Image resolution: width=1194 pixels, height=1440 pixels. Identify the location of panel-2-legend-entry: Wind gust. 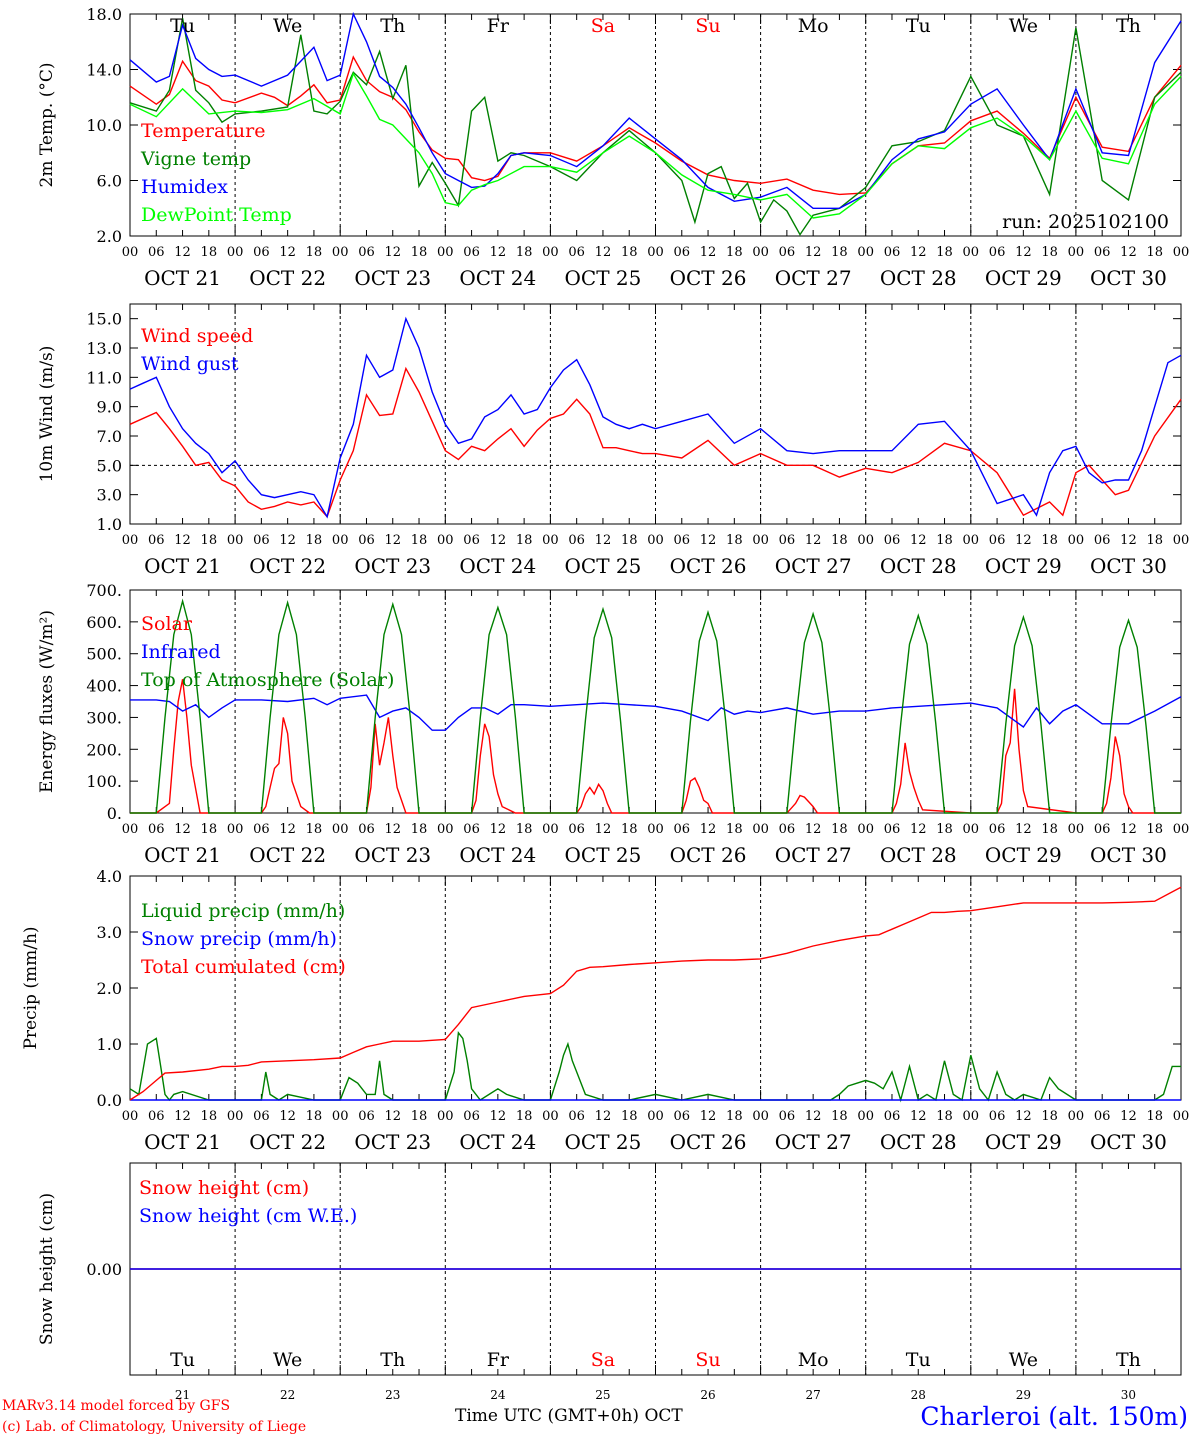
(190, 364).